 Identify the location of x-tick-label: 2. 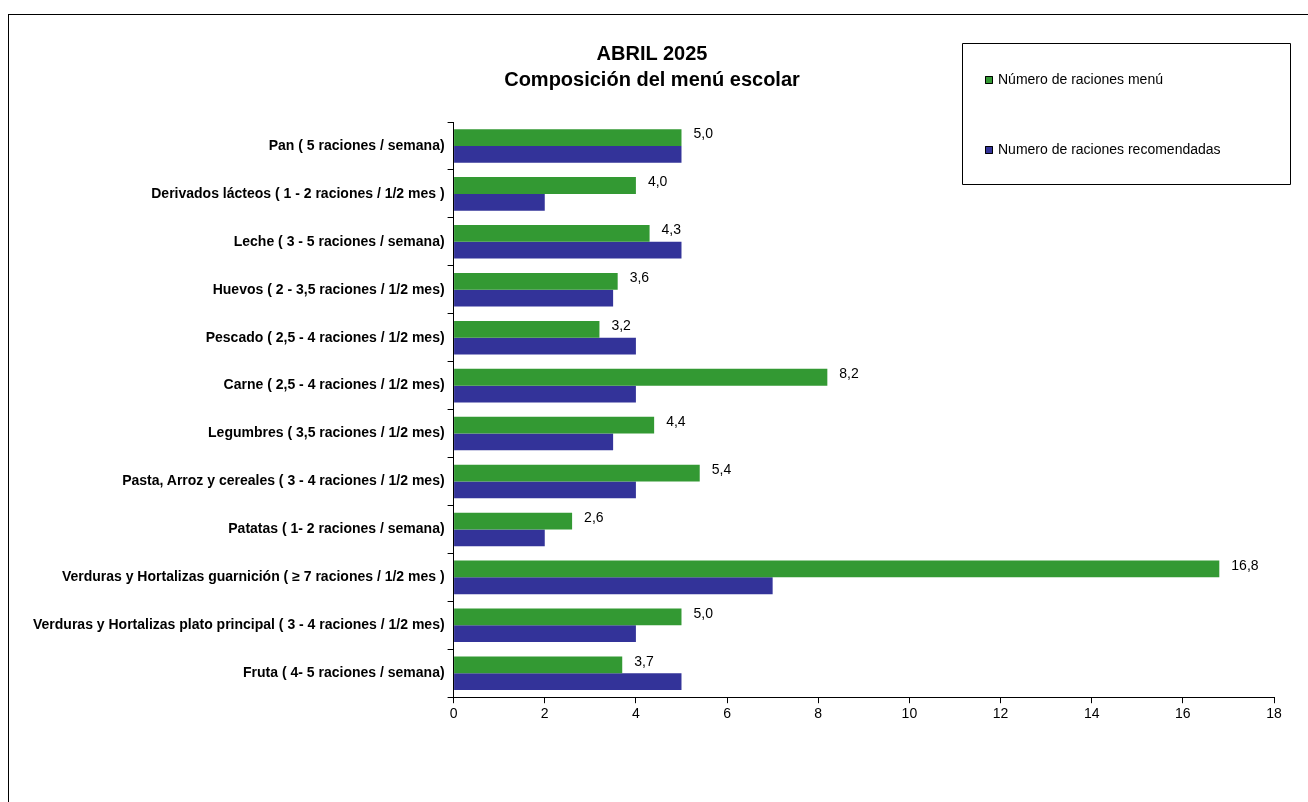
(544, 713).